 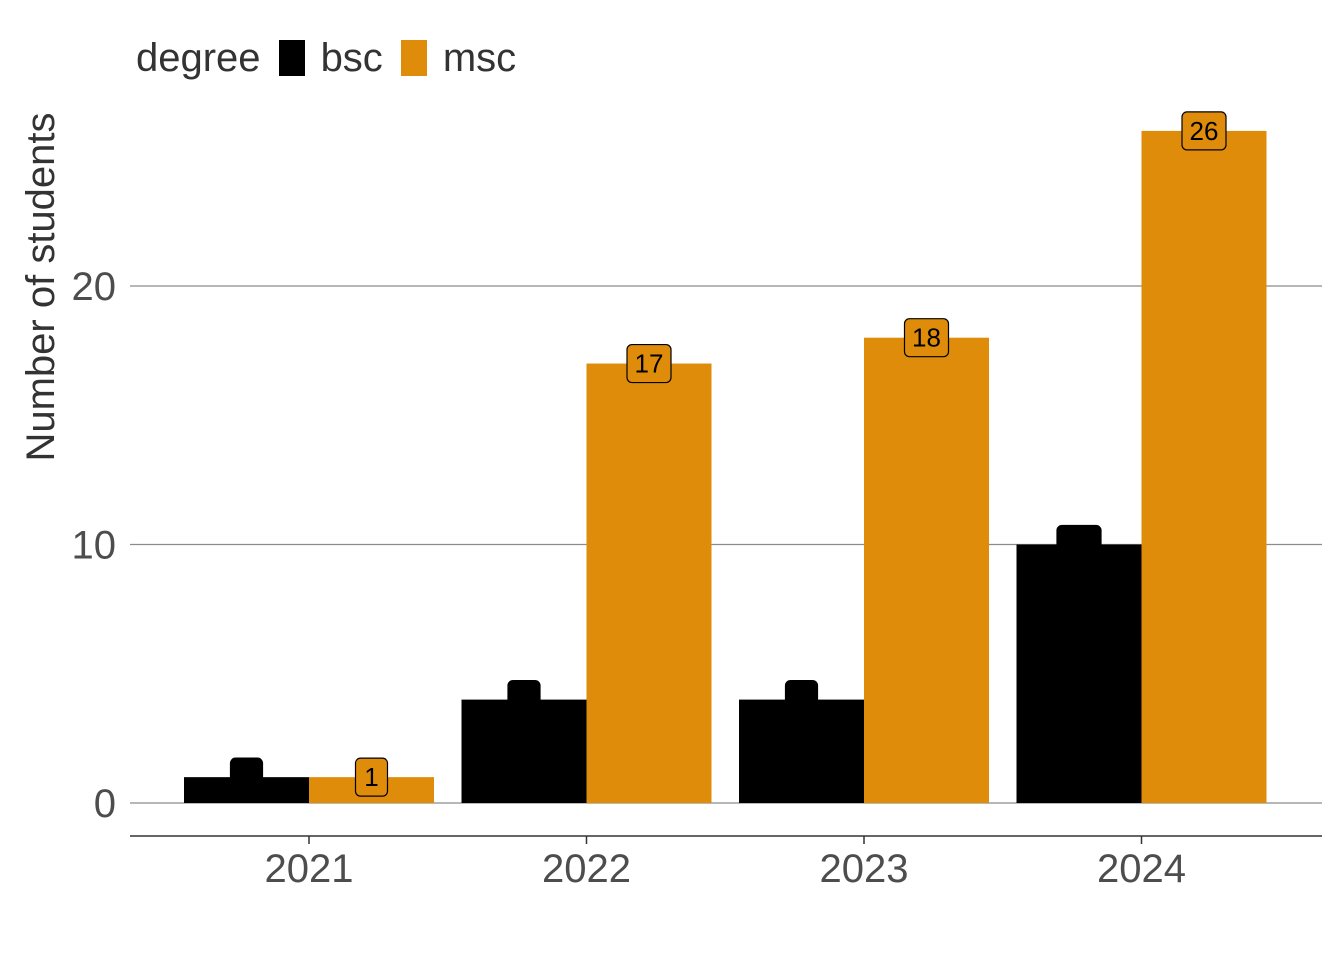 I want to click on bar-bsc-2024, so click(x=1079, y=673).